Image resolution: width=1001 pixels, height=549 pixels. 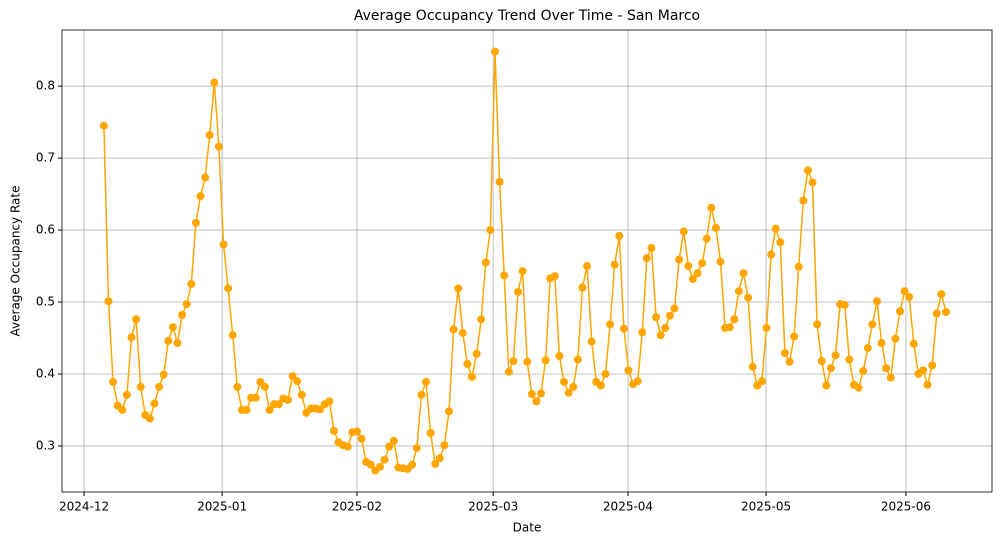 What do you see at coordinates (45, 230) in the screenshot?
I see `y-tick-label: 0.6` at bounding box center [45, 230].